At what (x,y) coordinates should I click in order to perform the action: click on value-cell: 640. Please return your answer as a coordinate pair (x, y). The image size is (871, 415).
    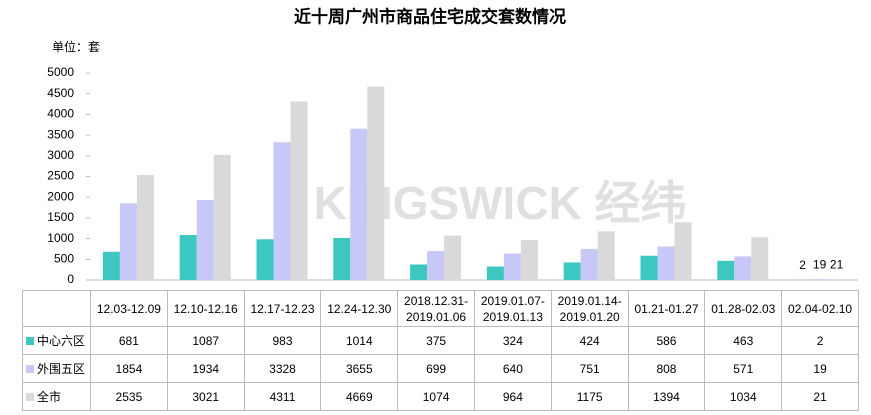
    Looking at the image, I should click on (512, 368).